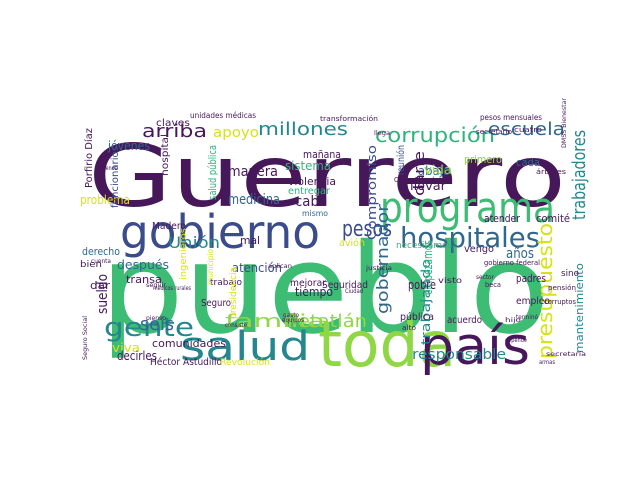 This screenshot has width=640, height=480. What do you see at coordinates (528, 162) in the screenshot?
I see `cloud-word: cada` at bounding box center [528, 162].